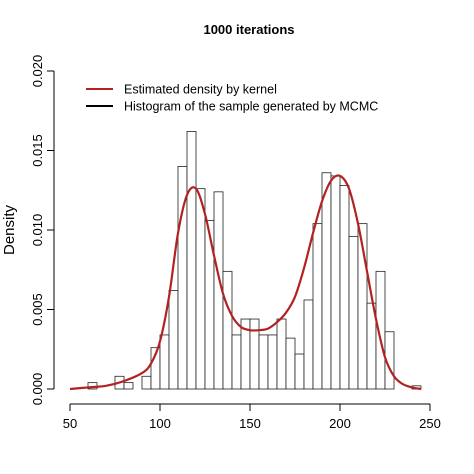 The height and width of the screenshot is (474, 474). I want to click on legend-label-0: Estimated density by kernel, so click(200, 90).